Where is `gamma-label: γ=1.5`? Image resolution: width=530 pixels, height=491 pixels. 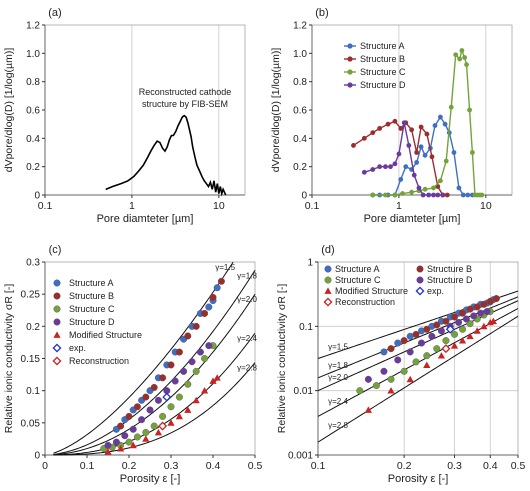
gamma-label: γ=1.5 is located at coordinates (338, 347).